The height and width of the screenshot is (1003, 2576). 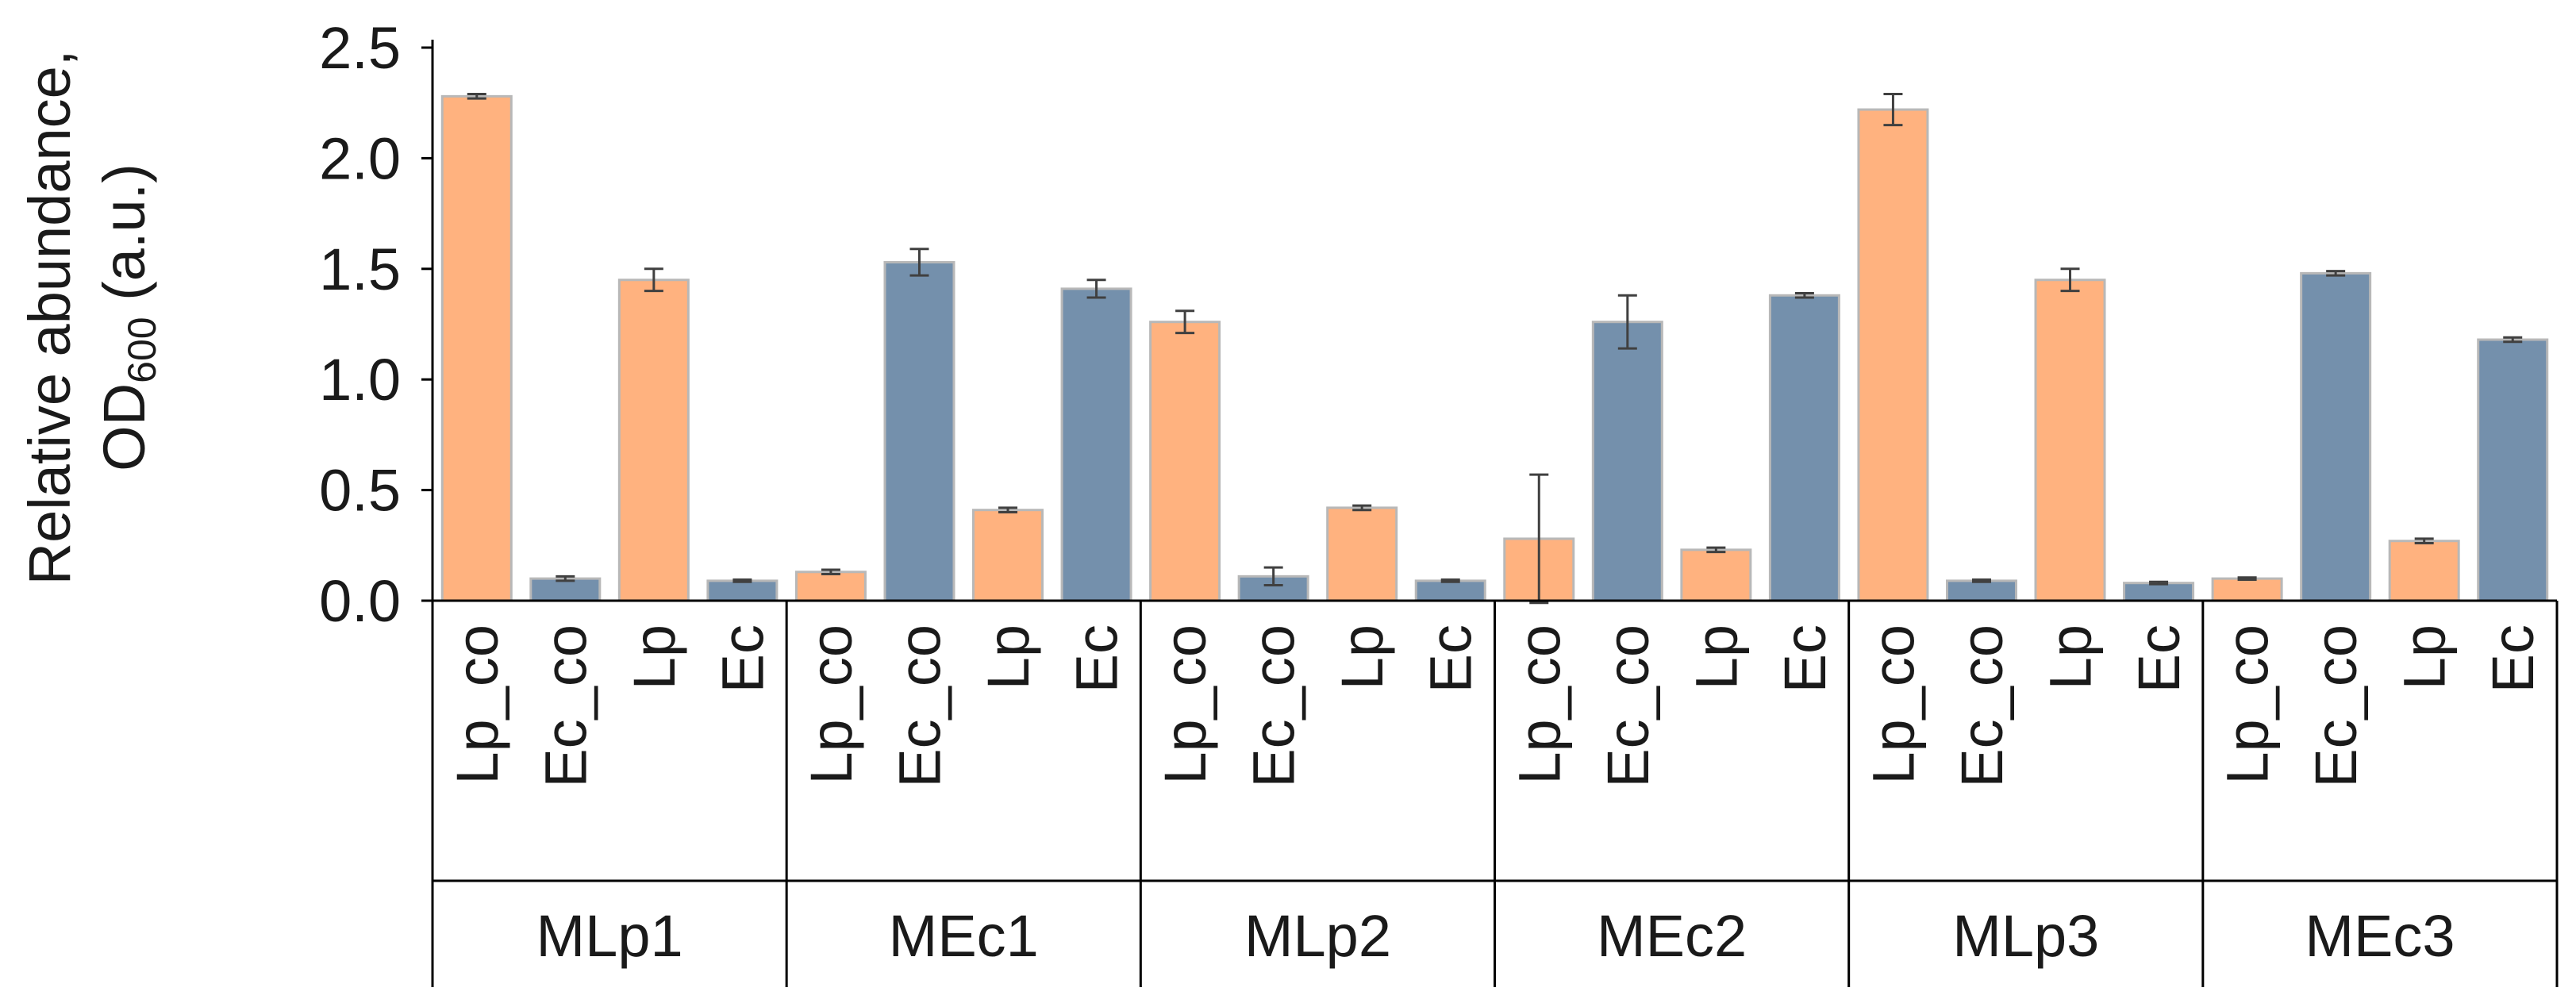 I want to click on bar-MEc2-Lp, so click(x=1716, y=575).